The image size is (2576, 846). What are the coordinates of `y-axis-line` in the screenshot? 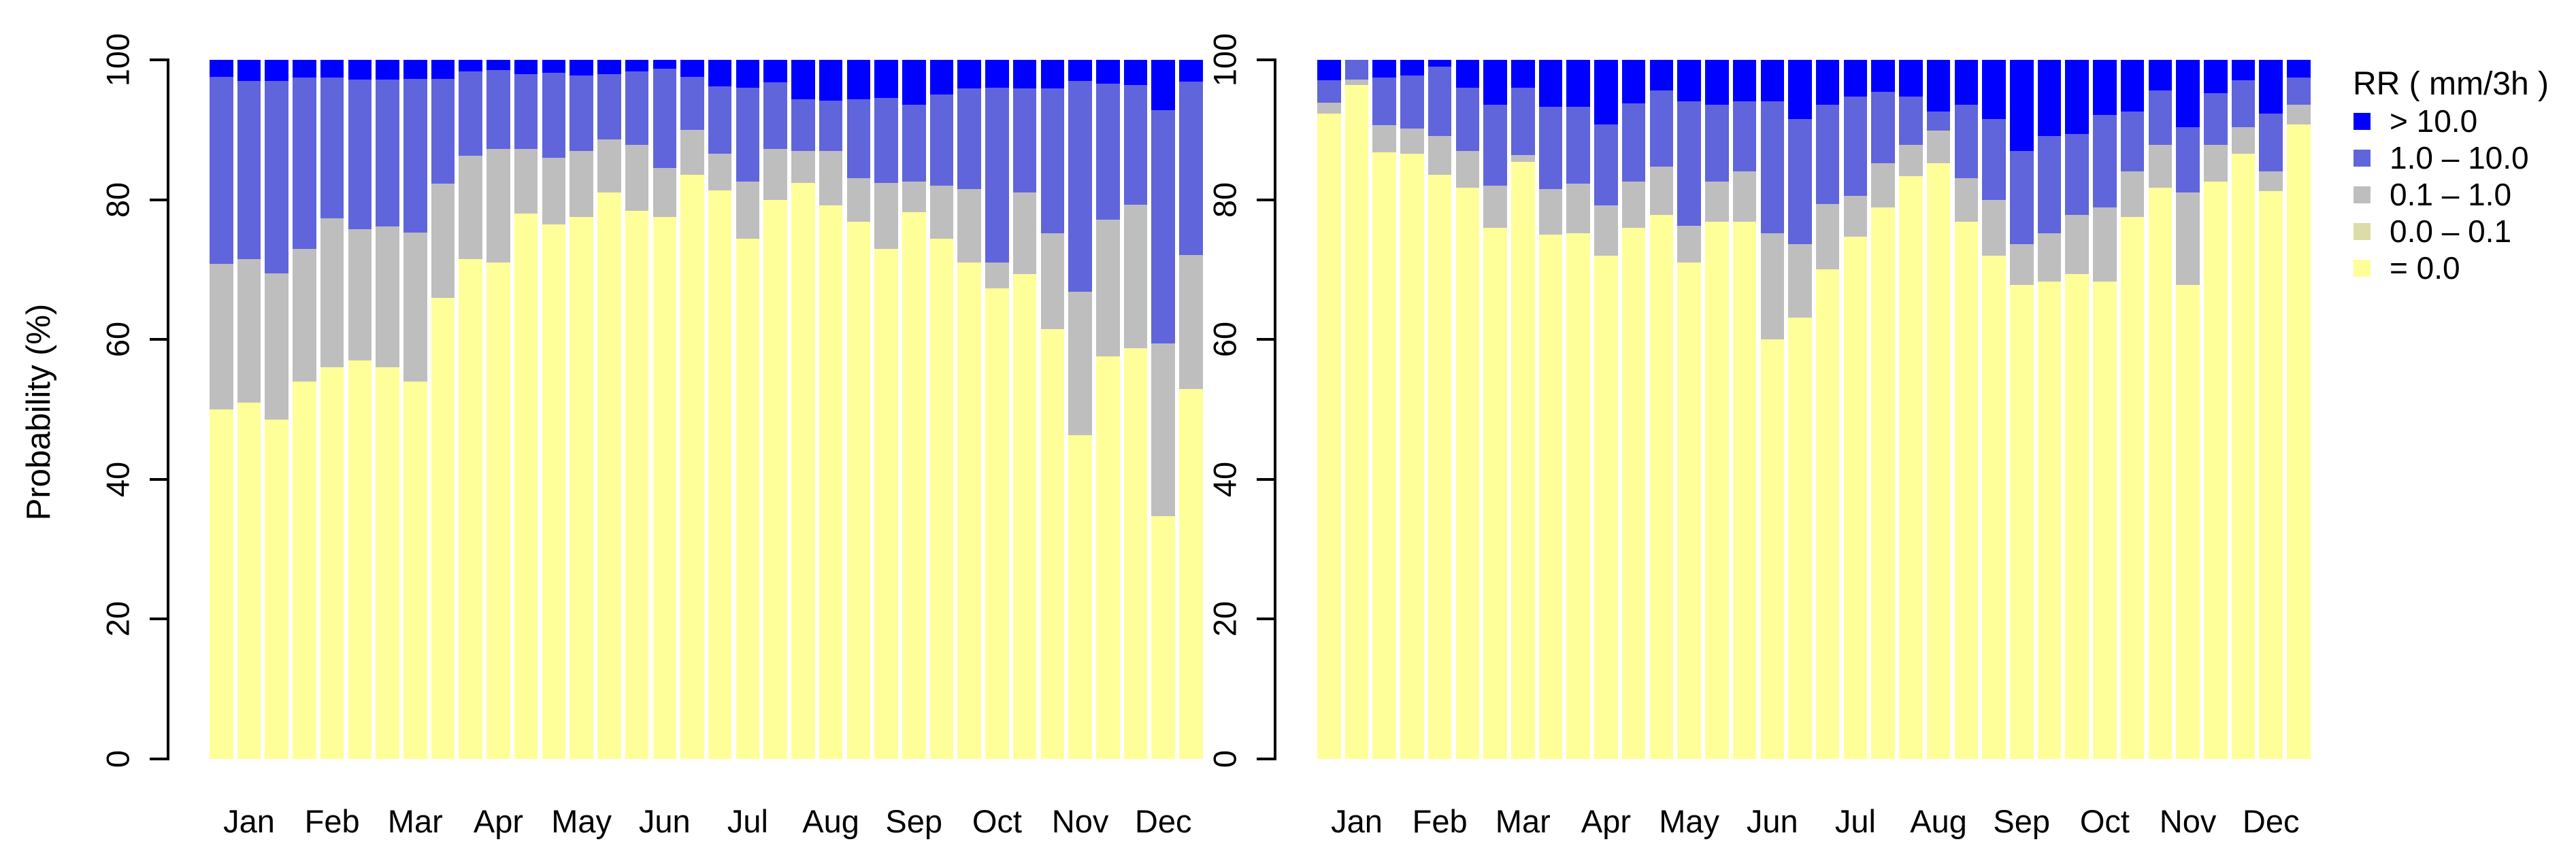 It's located at (1275, 409).